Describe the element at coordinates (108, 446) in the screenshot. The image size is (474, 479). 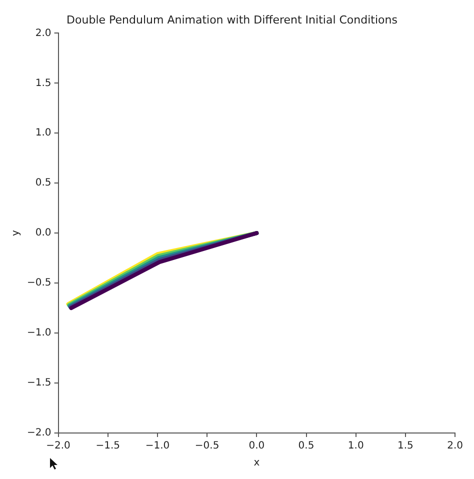
I see `x-tick-label: −1.5` at that location.